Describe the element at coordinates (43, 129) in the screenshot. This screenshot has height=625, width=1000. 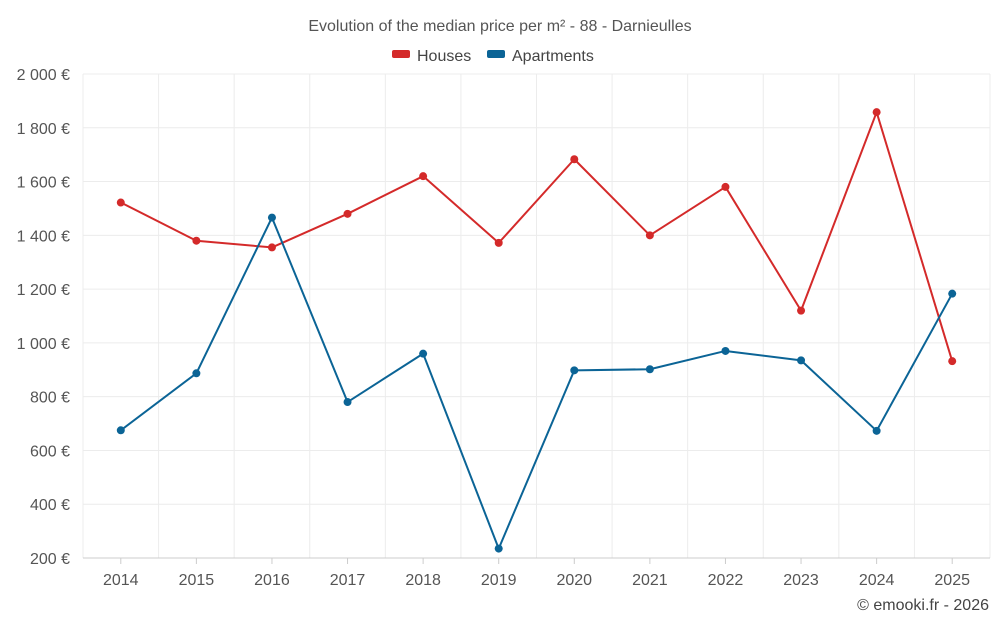
I see `y-tick-label: 1 800 €` at that location.